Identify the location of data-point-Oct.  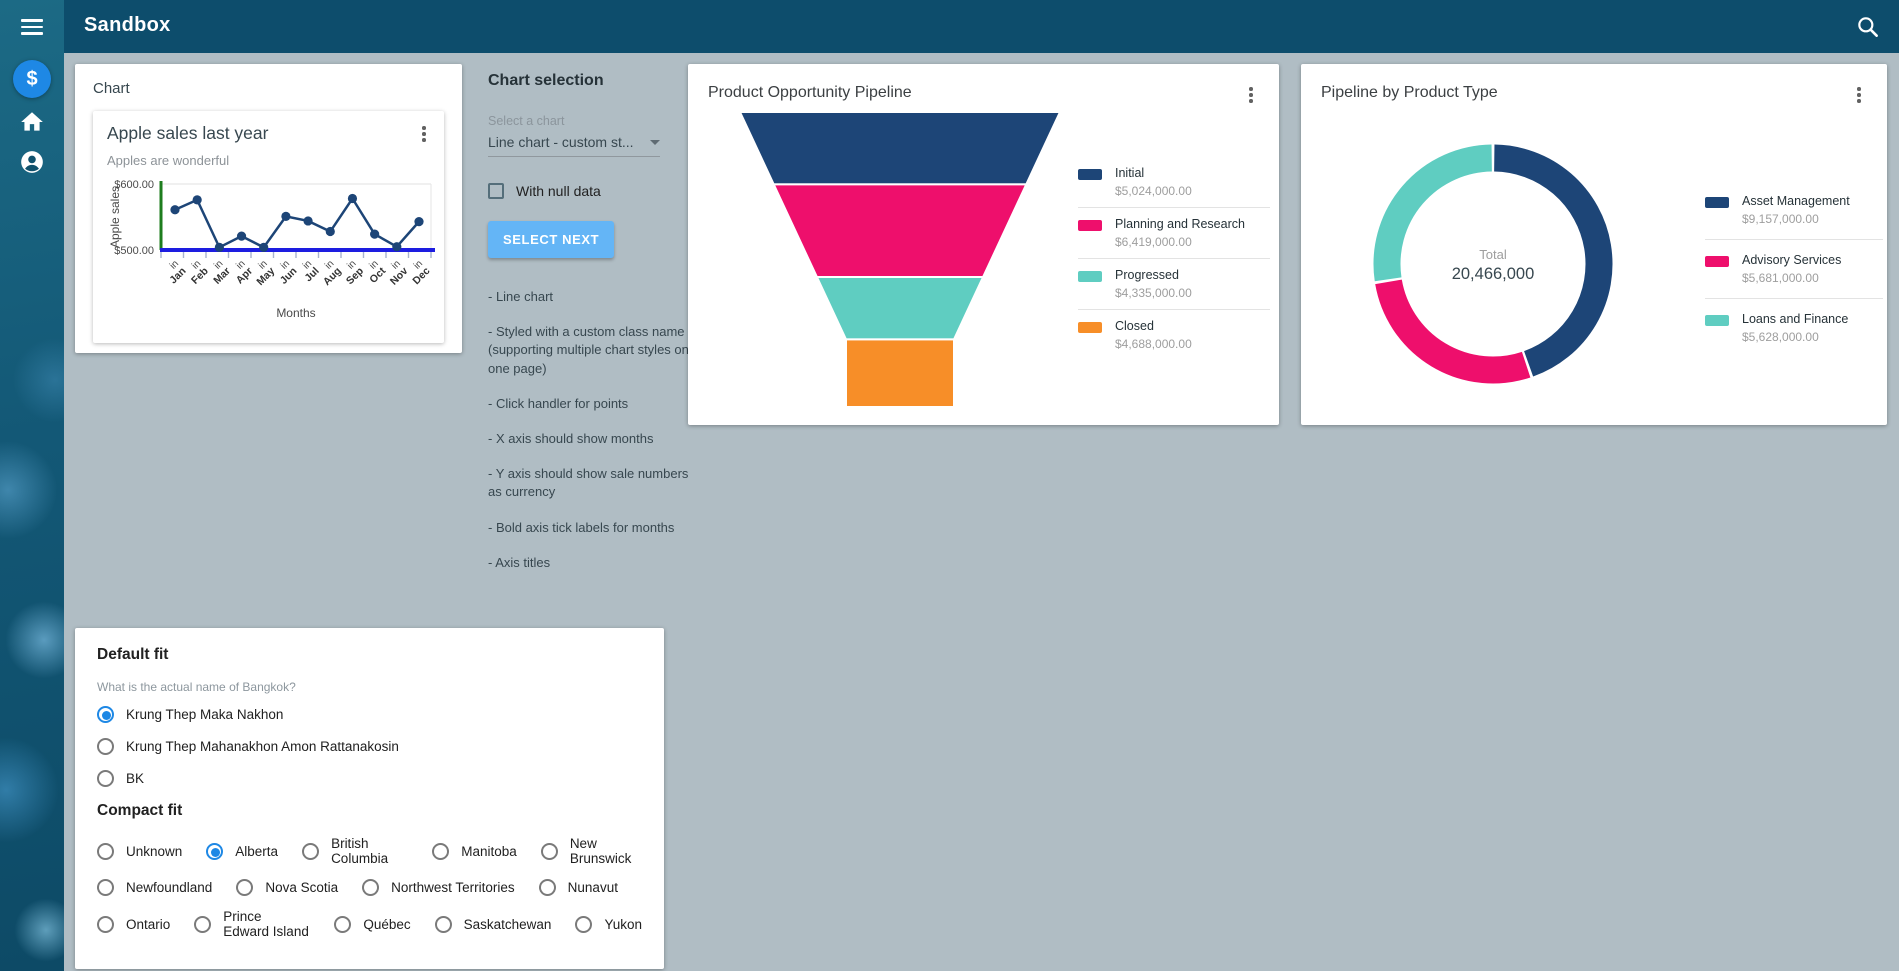
(375, 234).